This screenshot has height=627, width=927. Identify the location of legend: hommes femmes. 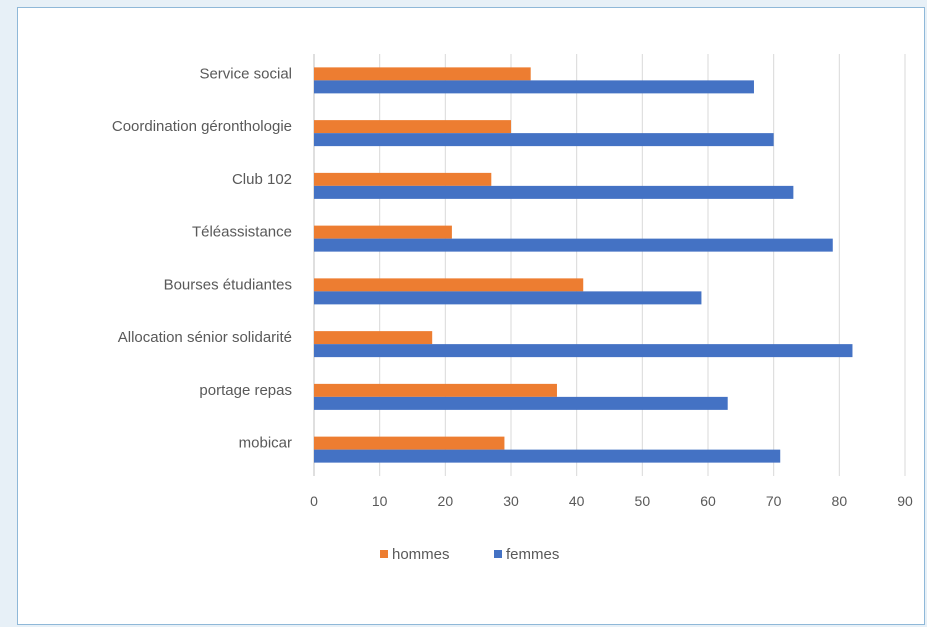
(469, 554).